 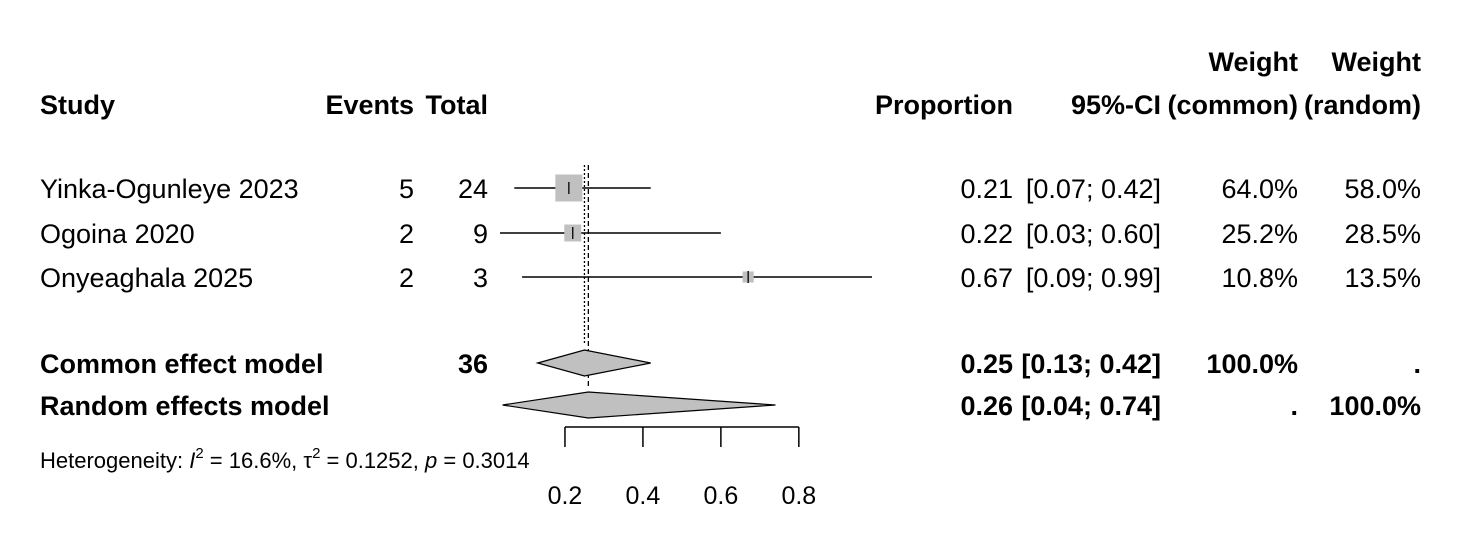 I want to click on weight-common-value: 10.8%, so click(x=1259, y=278).